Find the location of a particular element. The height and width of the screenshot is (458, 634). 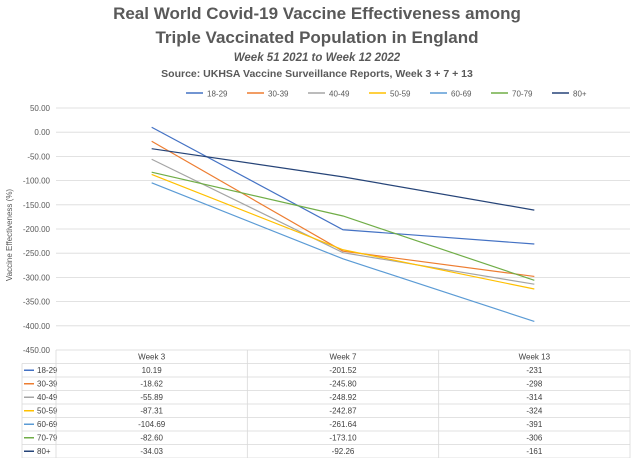

y-tick-label: 0.00 is located at coordinates (42, 132).